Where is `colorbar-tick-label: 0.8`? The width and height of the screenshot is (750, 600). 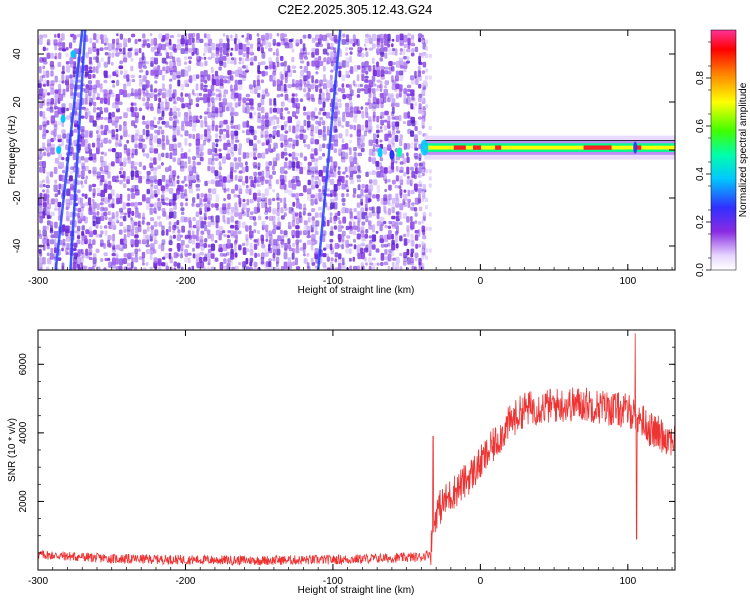
colorbar-tick-label: 0.8 is located at coordinates (700, 78).